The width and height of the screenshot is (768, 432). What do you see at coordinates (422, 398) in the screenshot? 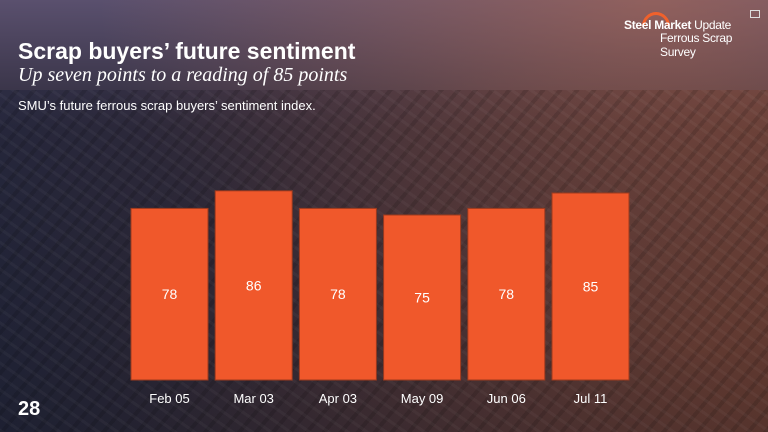
I see `category-label: May 09` at bounding box center [422, 398].